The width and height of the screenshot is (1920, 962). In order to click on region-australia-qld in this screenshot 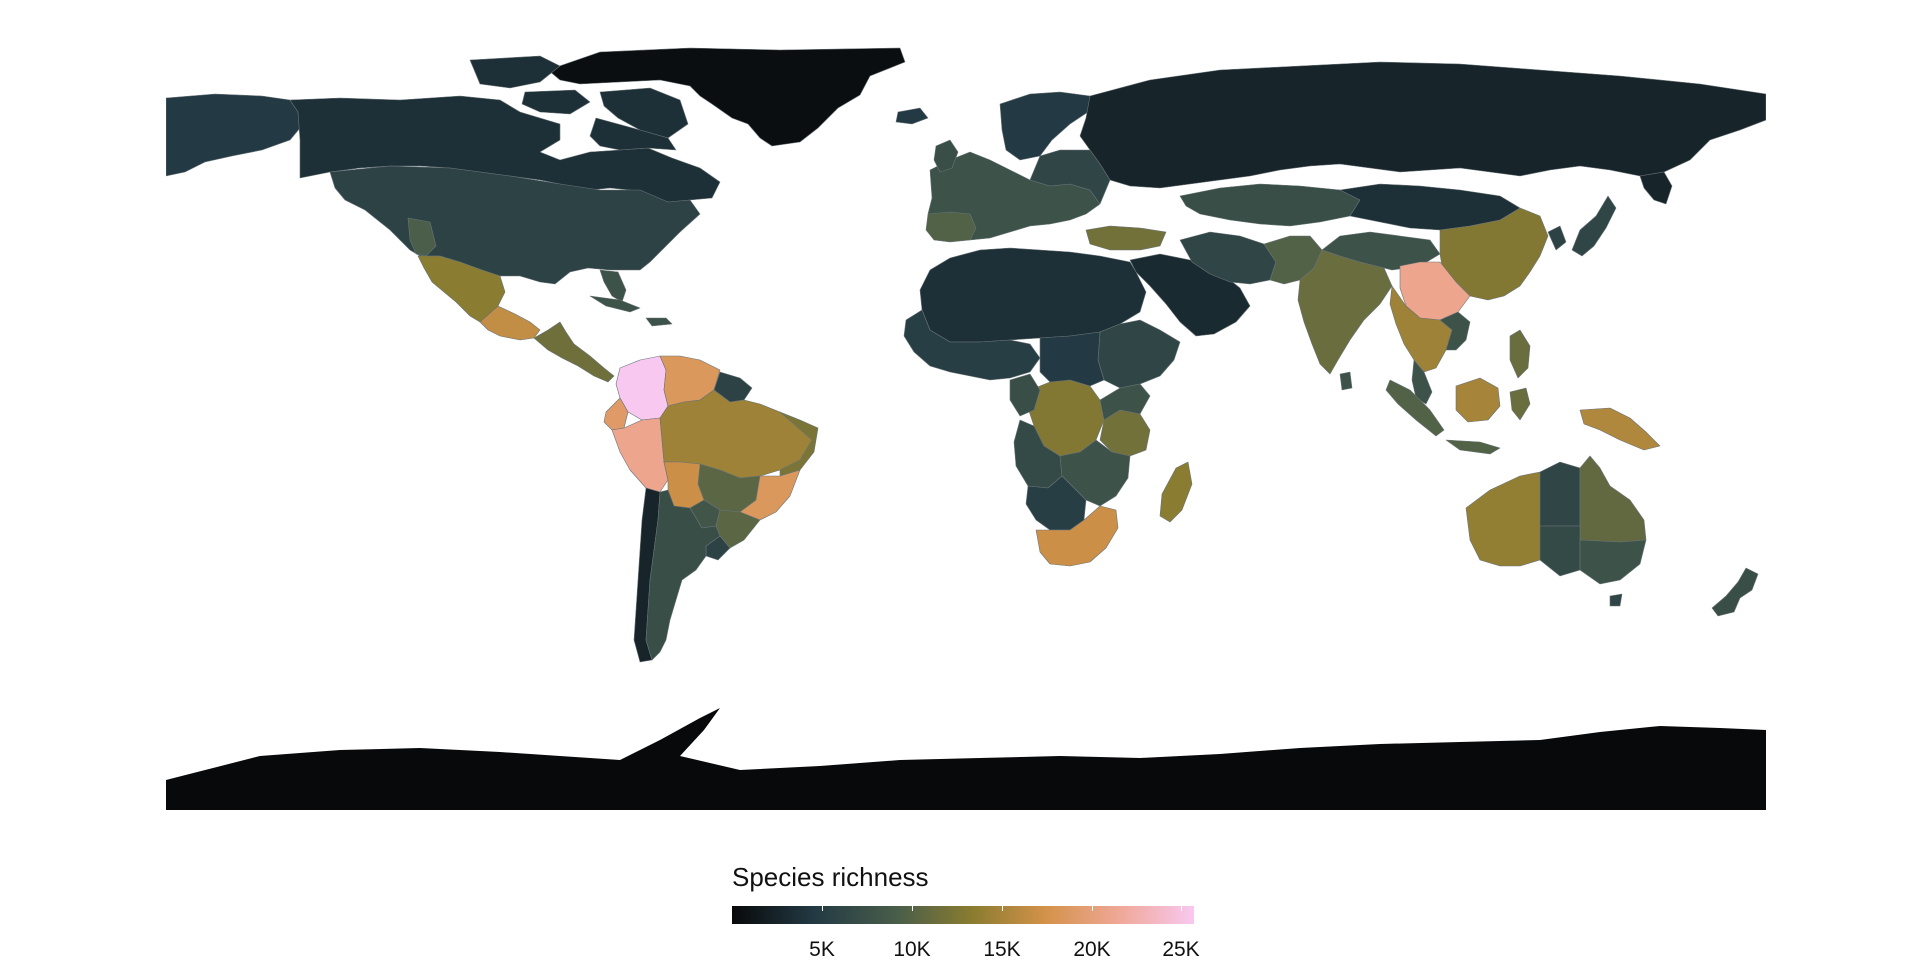, I will do `click(1613, 499)`.